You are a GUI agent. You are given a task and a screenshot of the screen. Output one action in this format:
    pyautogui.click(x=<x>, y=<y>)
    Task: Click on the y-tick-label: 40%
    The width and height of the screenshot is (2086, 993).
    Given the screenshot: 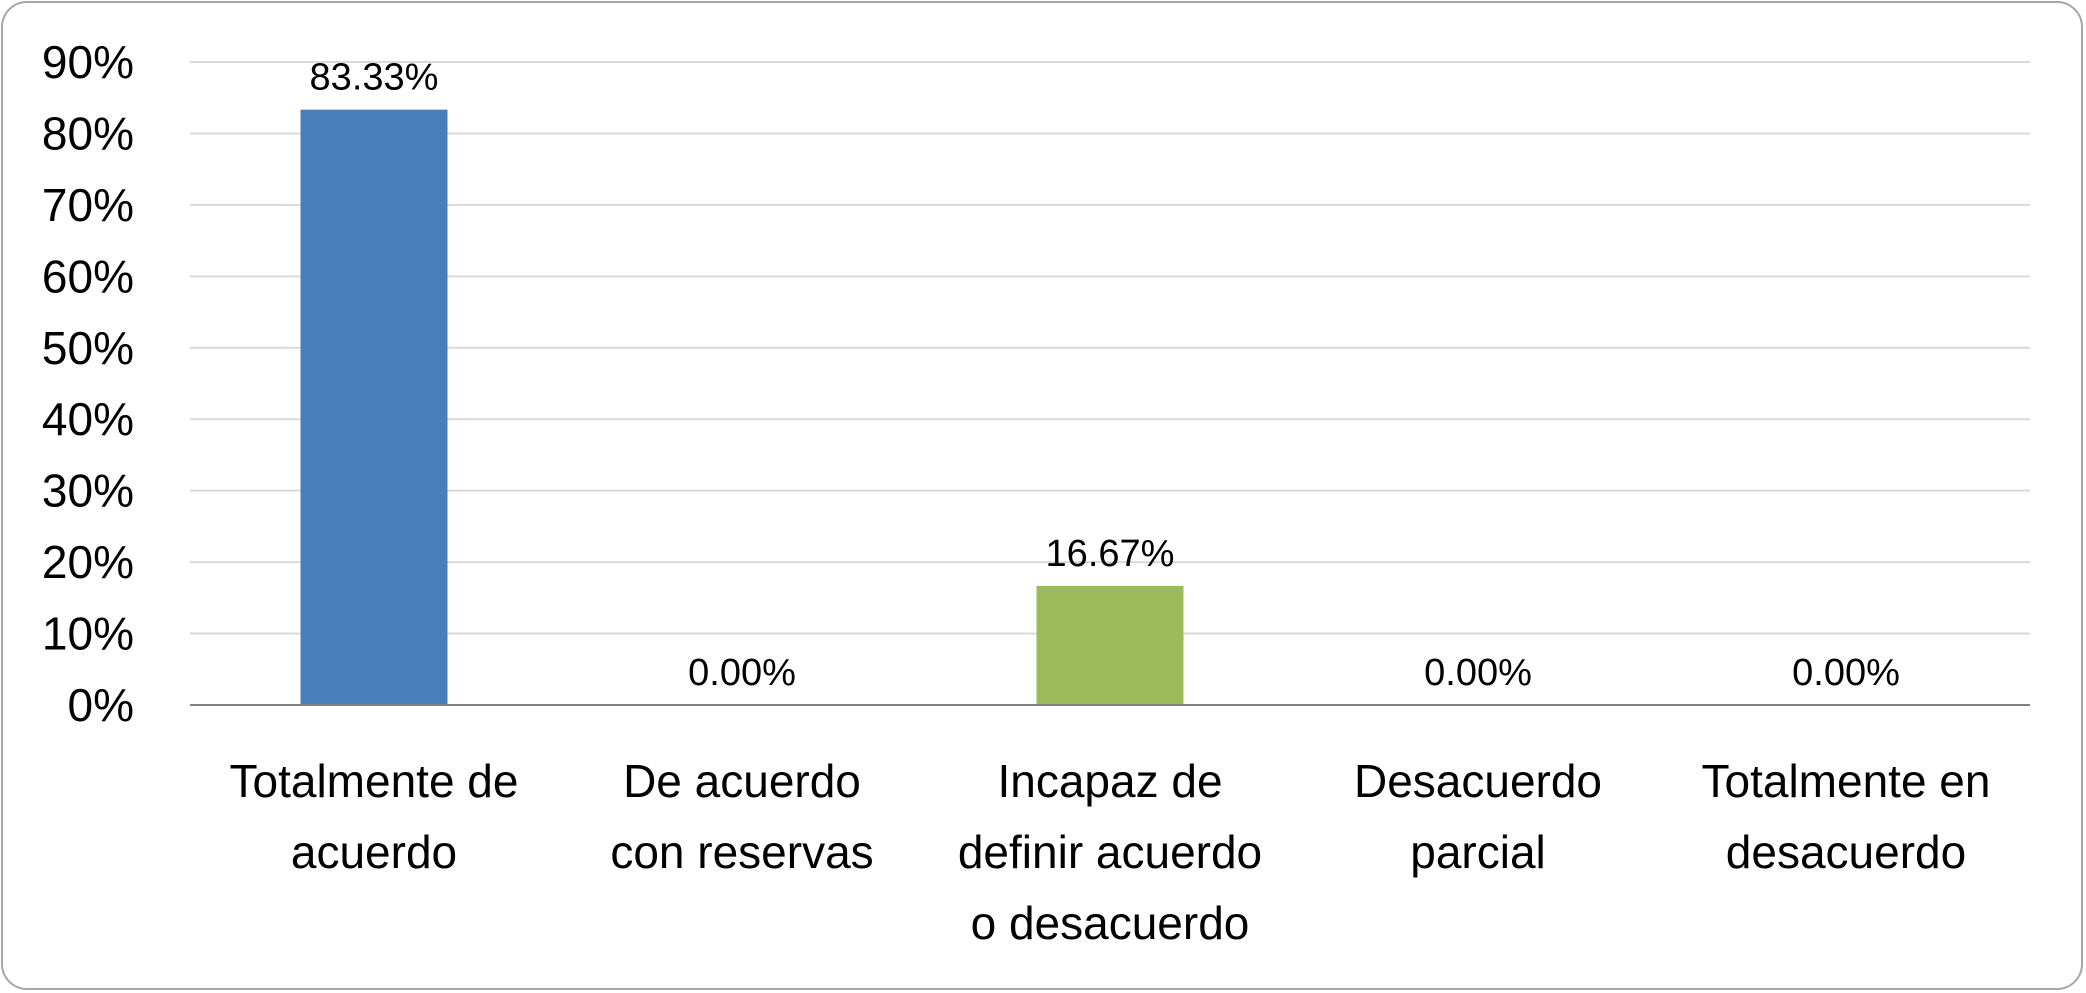 What is the action you would take?
    pyautogui.click(x=88, y=419)
    